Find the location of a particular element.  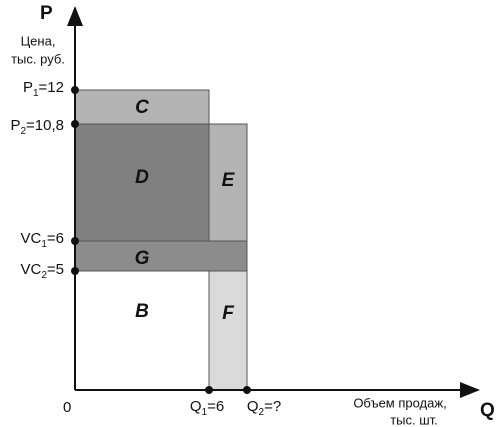

region-d is located at coordinates (142, 182).